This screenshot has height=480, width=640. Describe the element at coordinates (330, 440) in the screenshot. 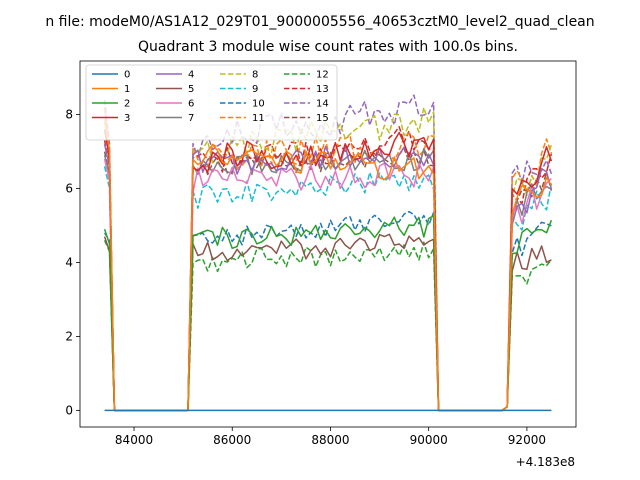

I see `x-tick-label: 88000` at that location.